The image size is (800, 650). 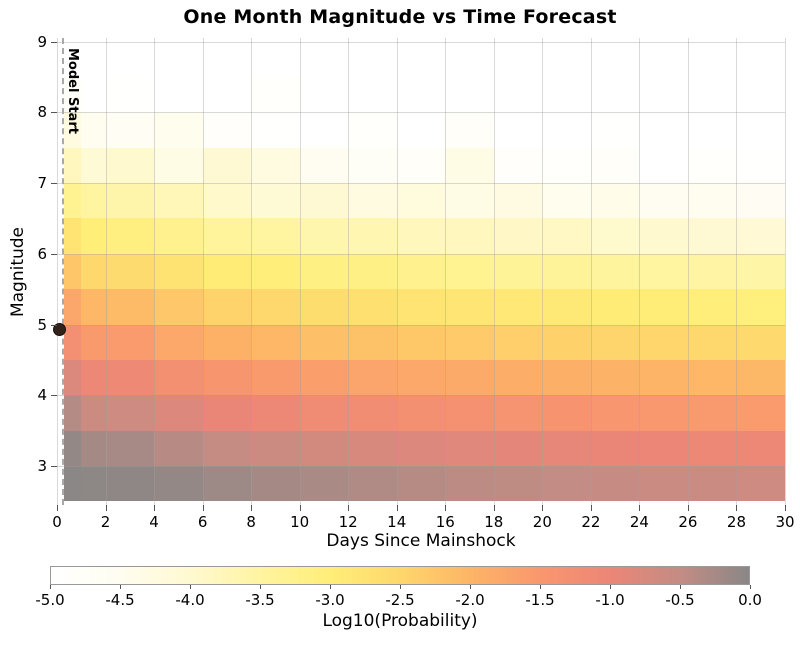 What do you see at coordinates (736, 522) in the screenshot?
I see `x-axis-tick-label: 28` at bounding box center [736, 522].